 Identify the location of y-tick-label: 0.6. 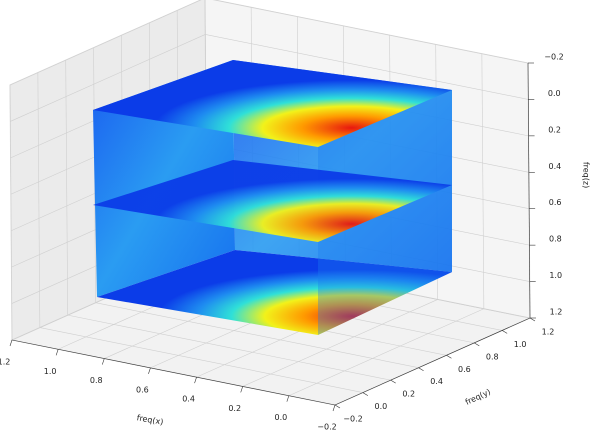
(464, 369).